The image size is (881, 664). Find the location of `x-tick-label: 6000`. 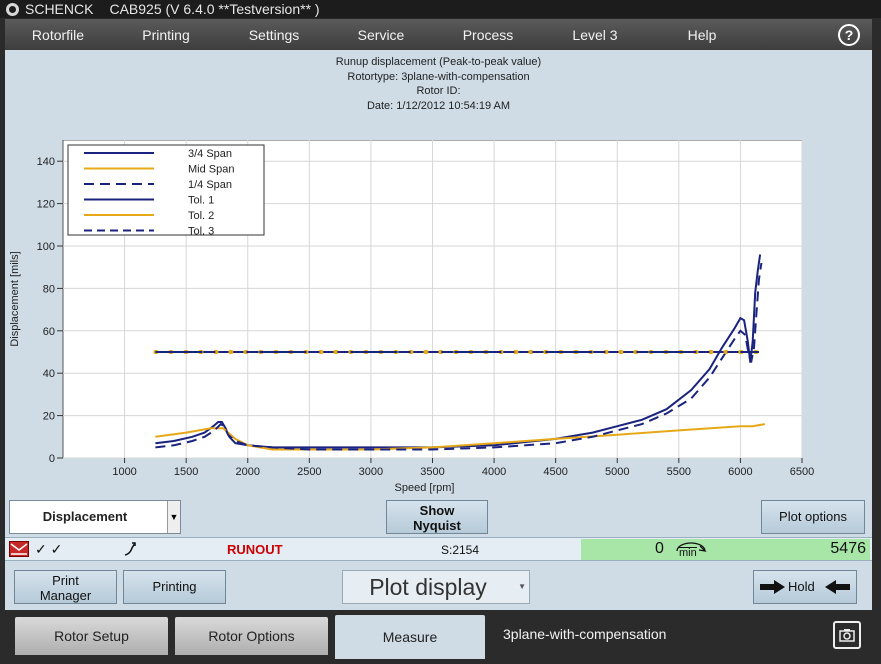

x-tick-label: 6000 is located at coordinates (740, 472).